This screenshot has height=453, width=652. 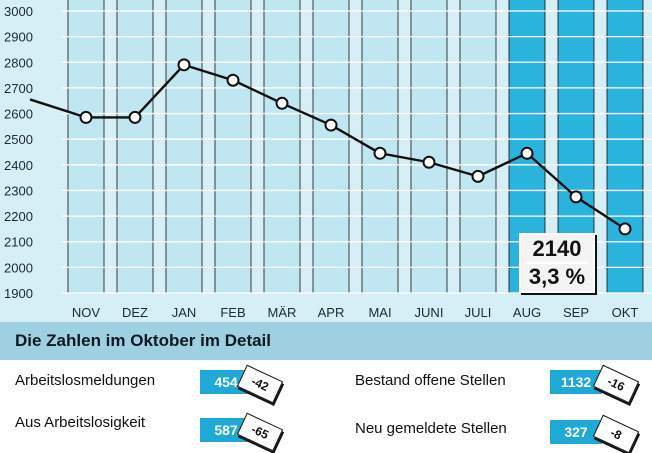 I want to click on stat-label-bestand-offene-stellen: Bestand offene Stellen, so click(x=430, y=380).